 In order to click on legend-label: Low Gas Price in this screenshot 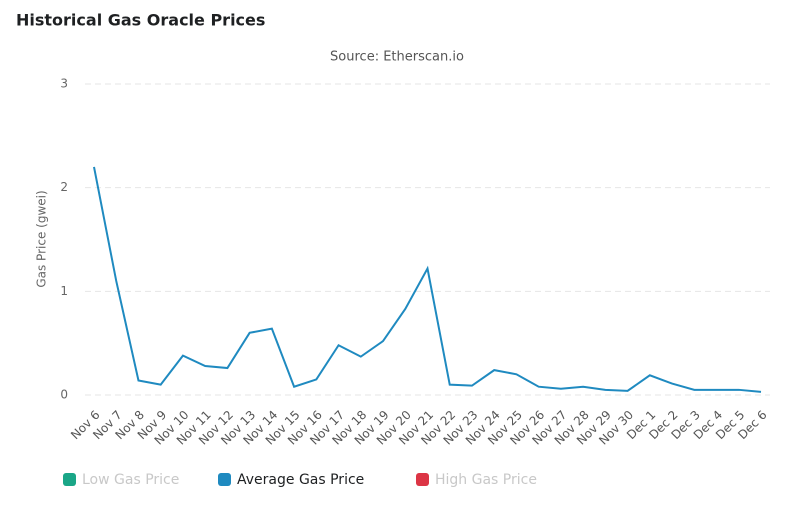, I will do `click(130, 480)`.